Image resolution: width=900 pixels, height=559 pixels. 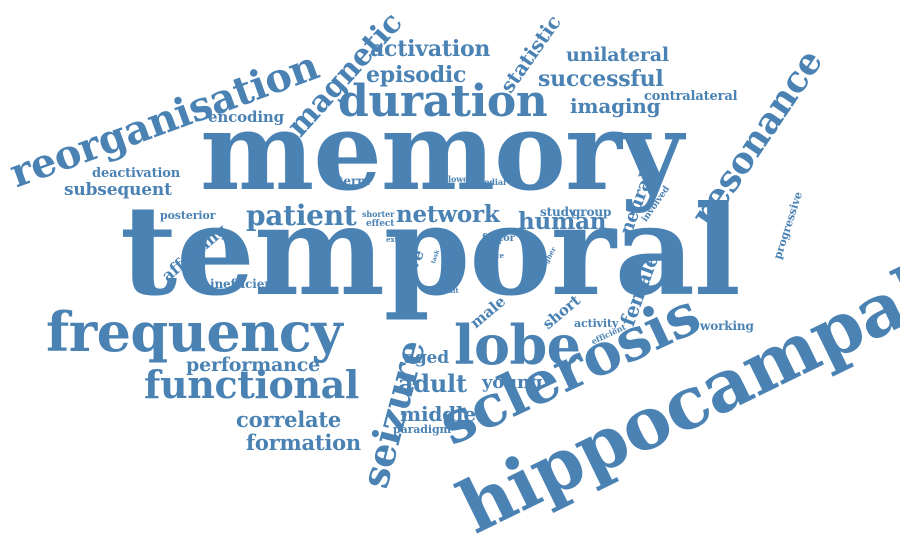 I want to click on word-imaging: imaging, so click(x=615, y=106).